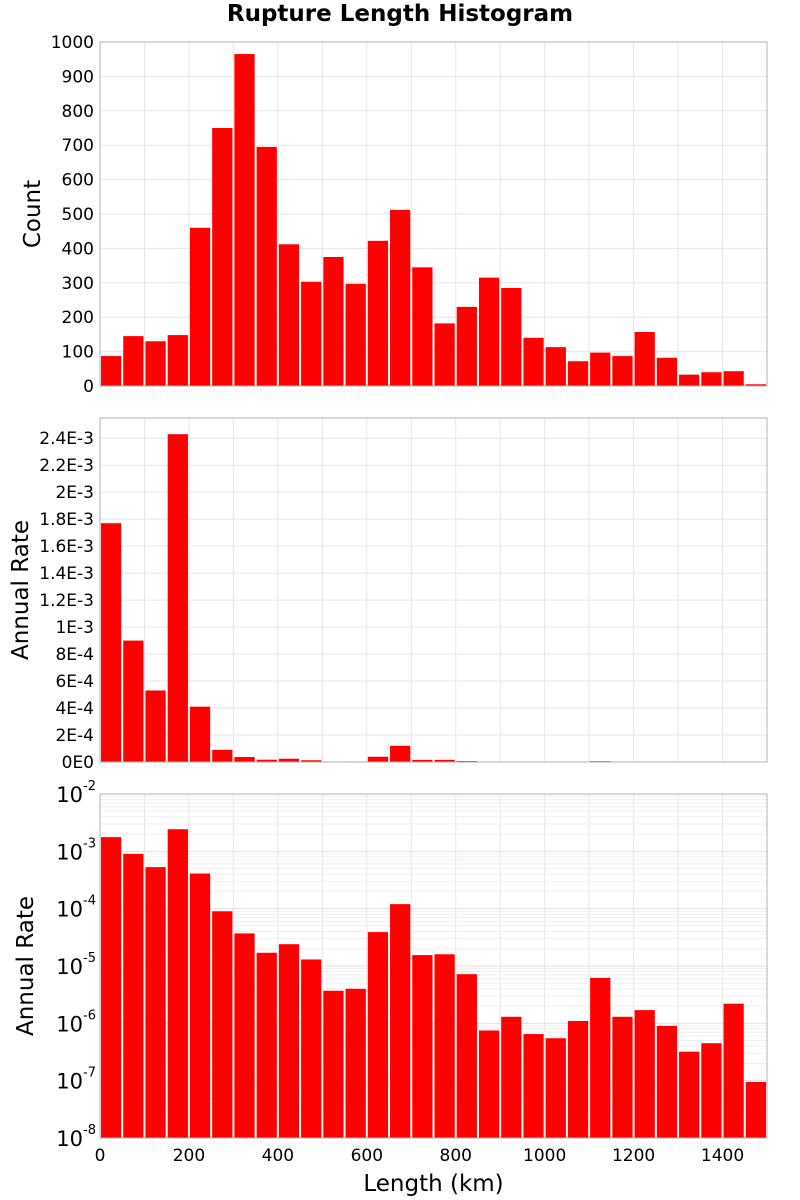  I want to click on y-tick-label: 2.4E-3, so click(66, 439).